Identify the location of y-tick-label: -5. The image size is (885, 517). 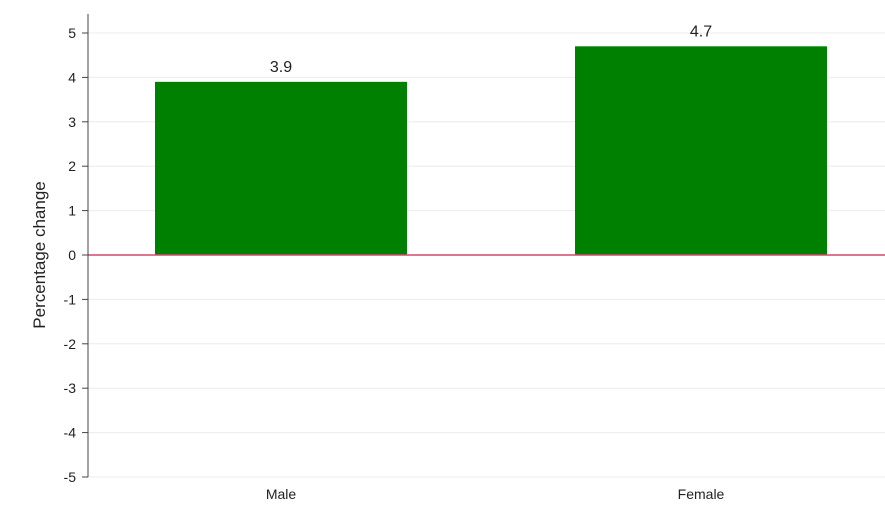
(70, 477).